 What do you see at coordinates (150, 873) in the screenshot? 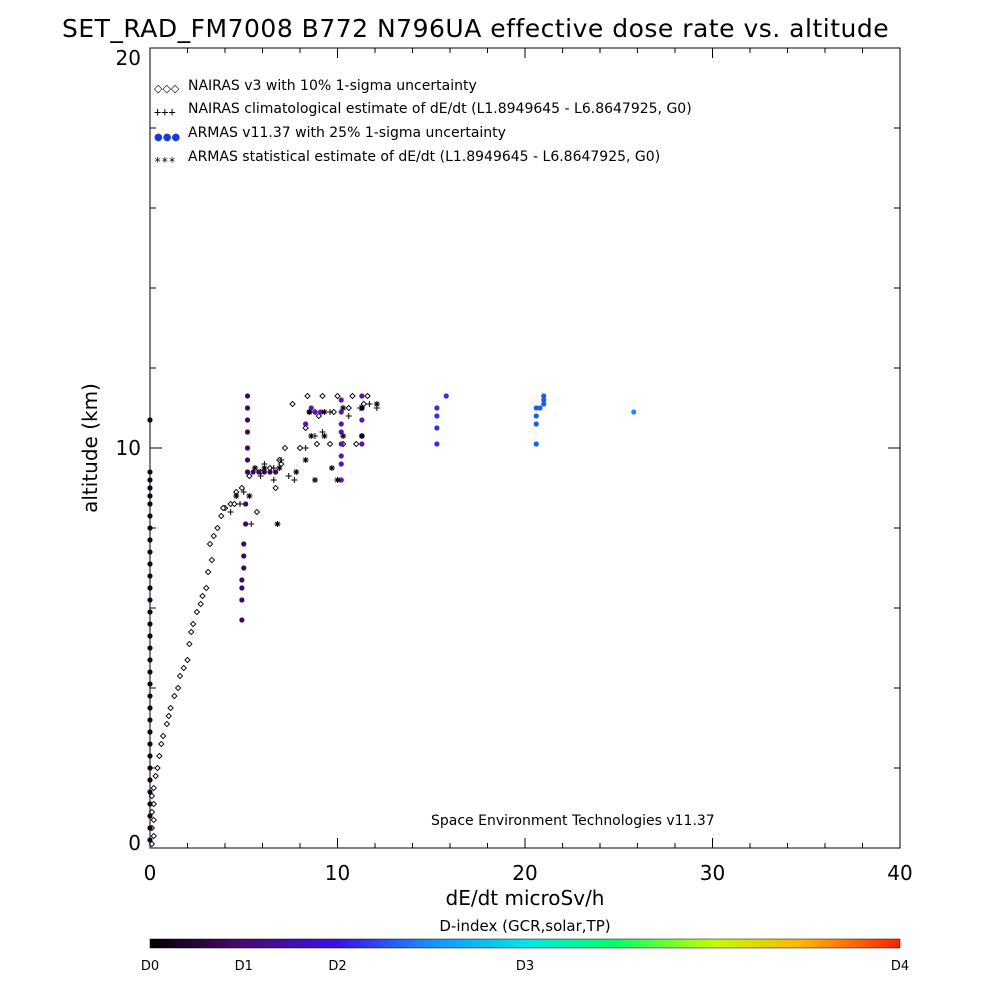
I see `x-tick-label: 0` at bounding box center [150, 873].